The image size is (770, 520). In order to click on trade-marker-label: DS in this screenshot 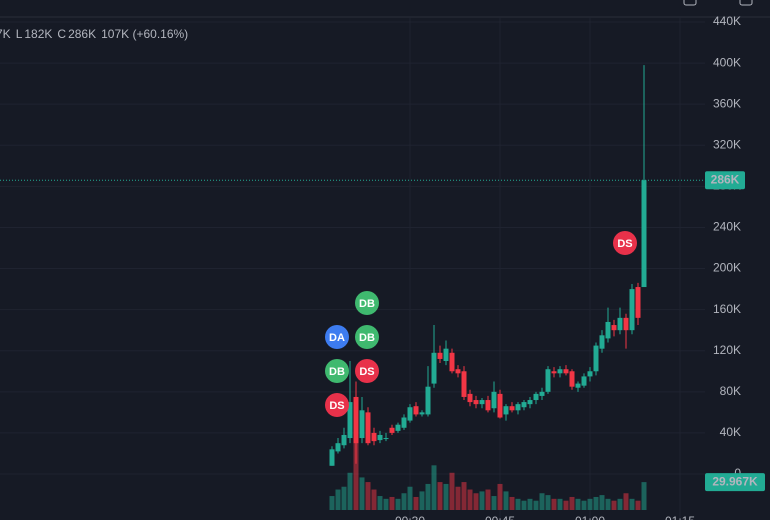, I will do `click(336, 406)`.